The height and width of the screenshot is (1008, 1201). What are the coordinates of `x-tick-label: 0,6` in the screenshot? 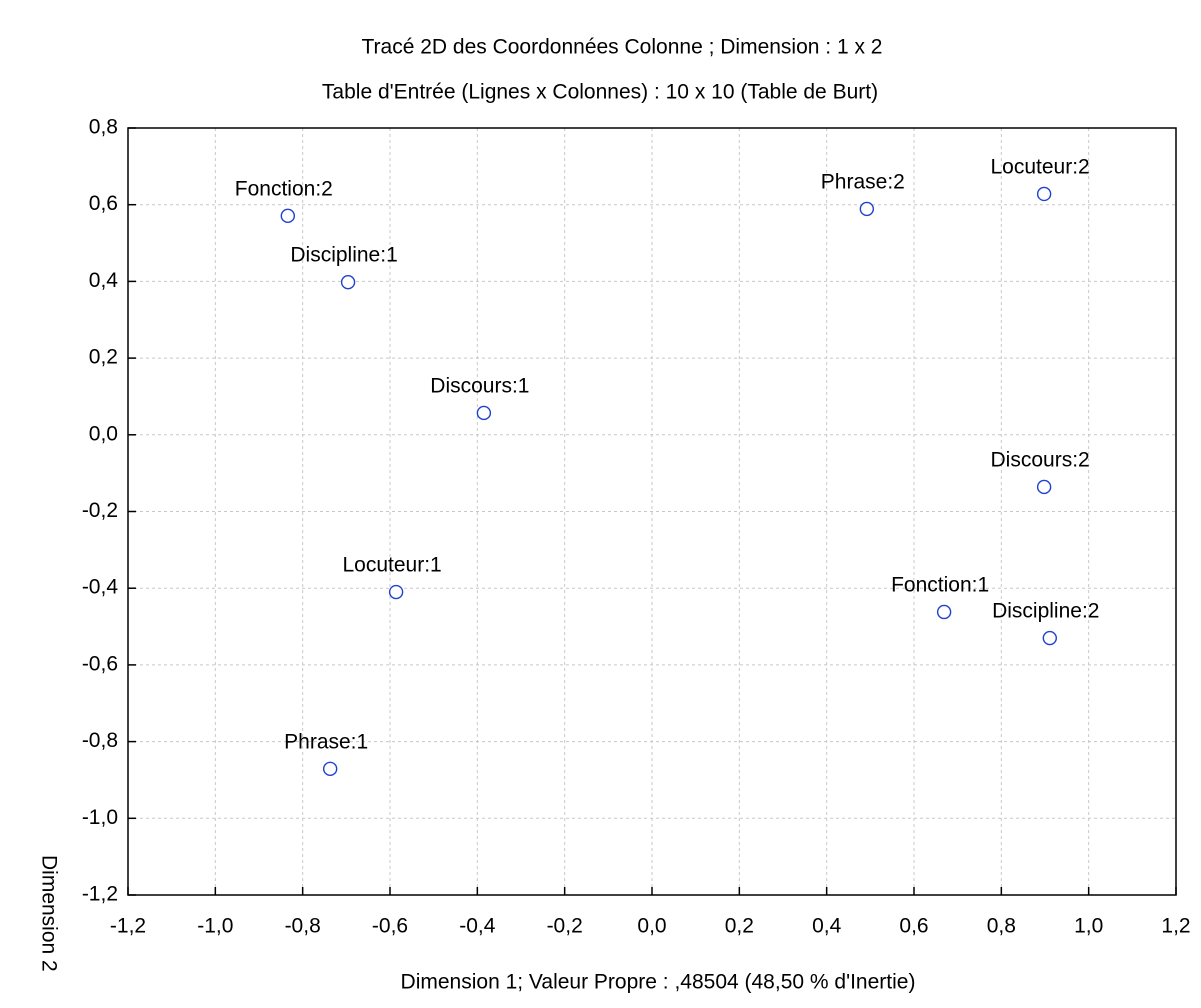 It's located at (913, 926).